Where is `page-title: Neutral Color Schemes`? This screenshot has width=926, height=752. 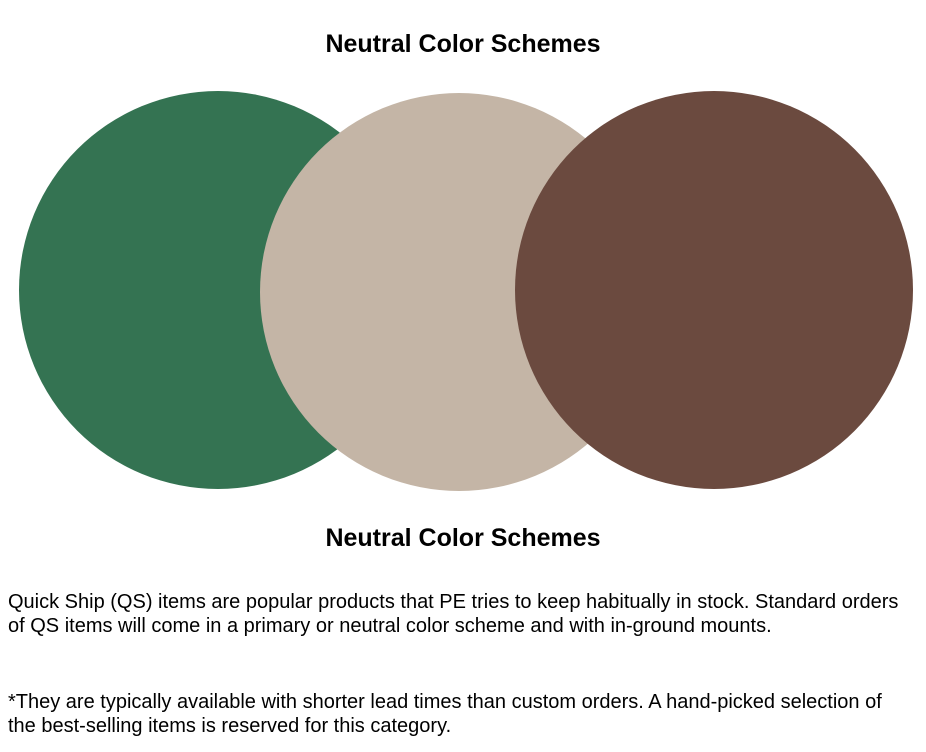
page-title: Neutral Color Schemes is located at coordinates (463, 44).